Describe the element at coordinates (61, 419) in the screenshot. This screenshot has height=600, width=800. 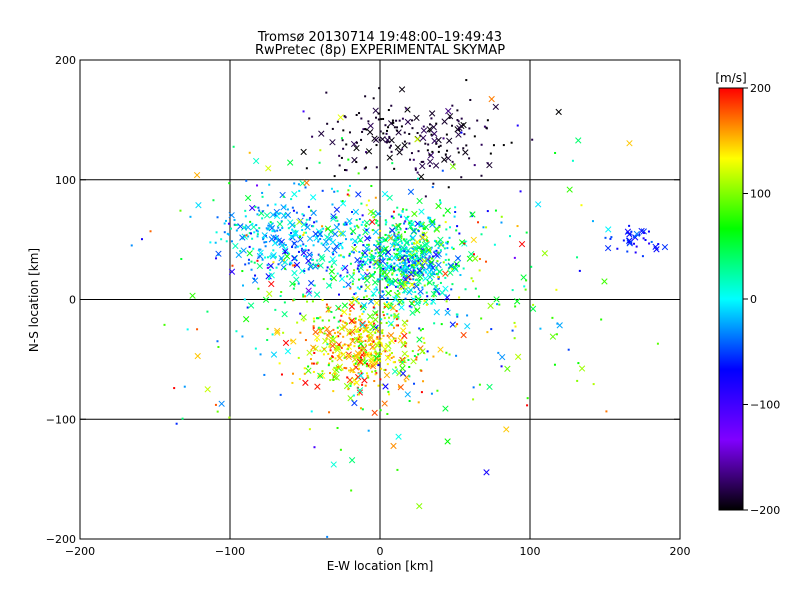
I see `y-tick-label: −100` at that location.